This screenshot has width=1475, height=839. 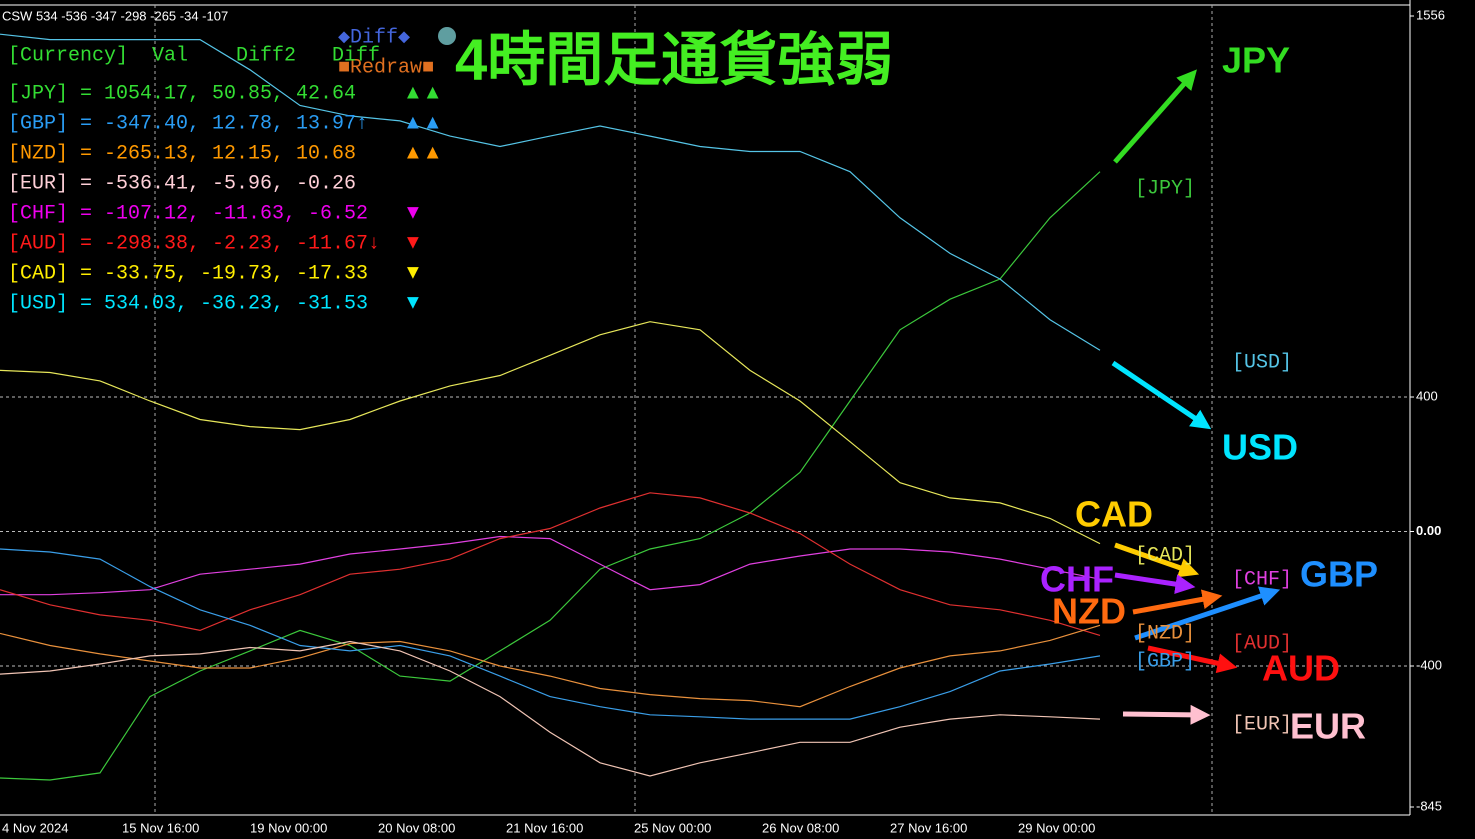 I want to click on header: CSW 534 -536 -347 -298 -265 -34 -107, so click(x=115, y=15).